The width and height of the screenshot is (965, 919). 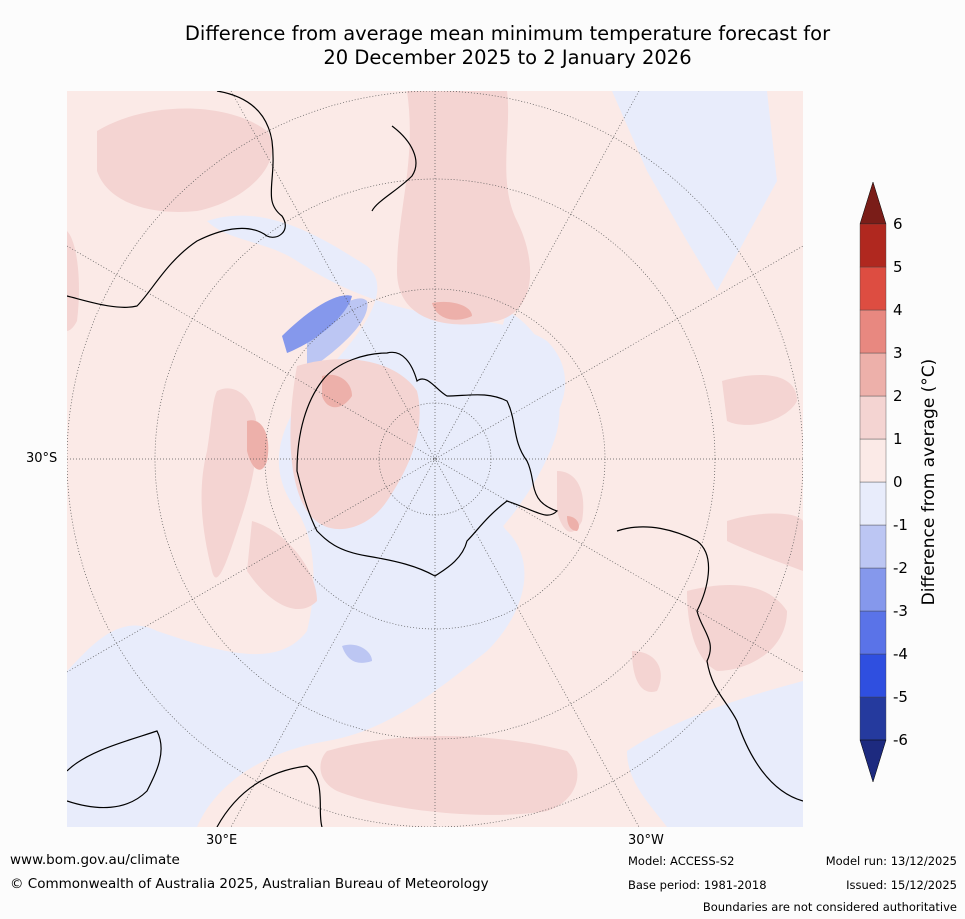 I want to click on colorbar-bands, so click(x=873, y=482).